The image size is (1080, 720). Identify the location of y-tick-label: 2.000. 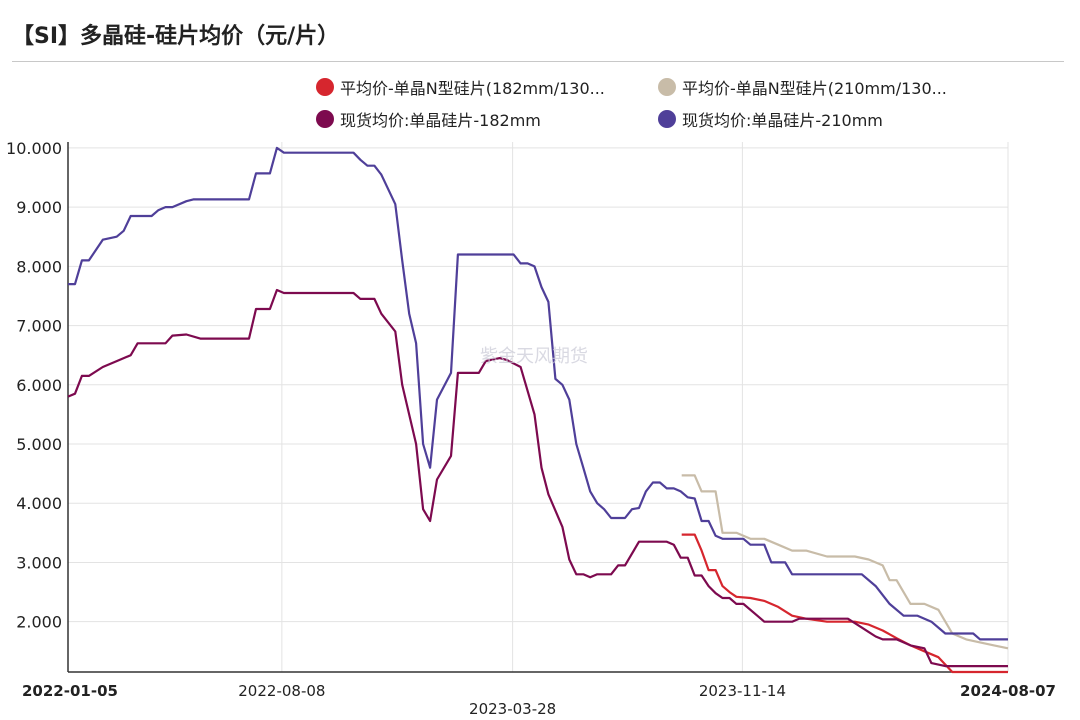
(39, 622).